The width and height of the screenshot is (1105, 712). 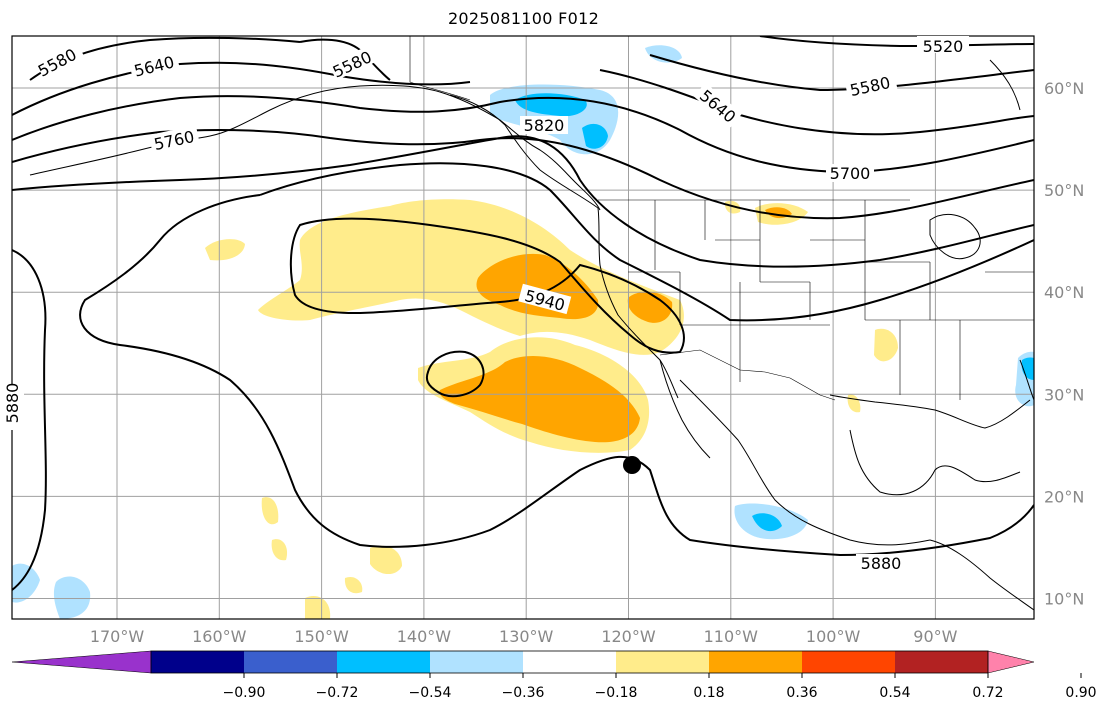 What do you see at coordinates (663, 54) in the screenshot?
I see `negative-shading-north` at bounding box center [663, 54].